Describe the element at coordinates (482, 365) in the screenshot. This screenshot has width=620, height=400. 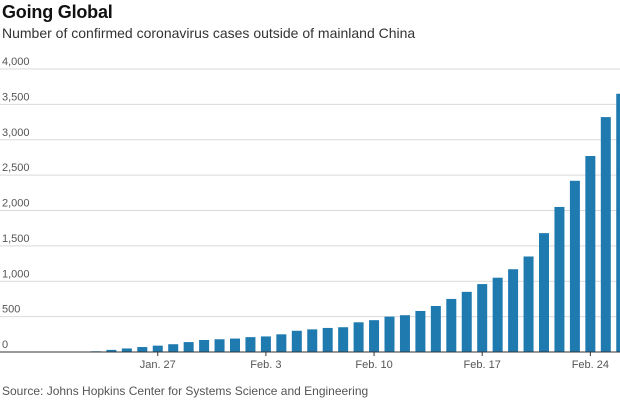
I see `x-tick-label: Feb. 17` at that location.